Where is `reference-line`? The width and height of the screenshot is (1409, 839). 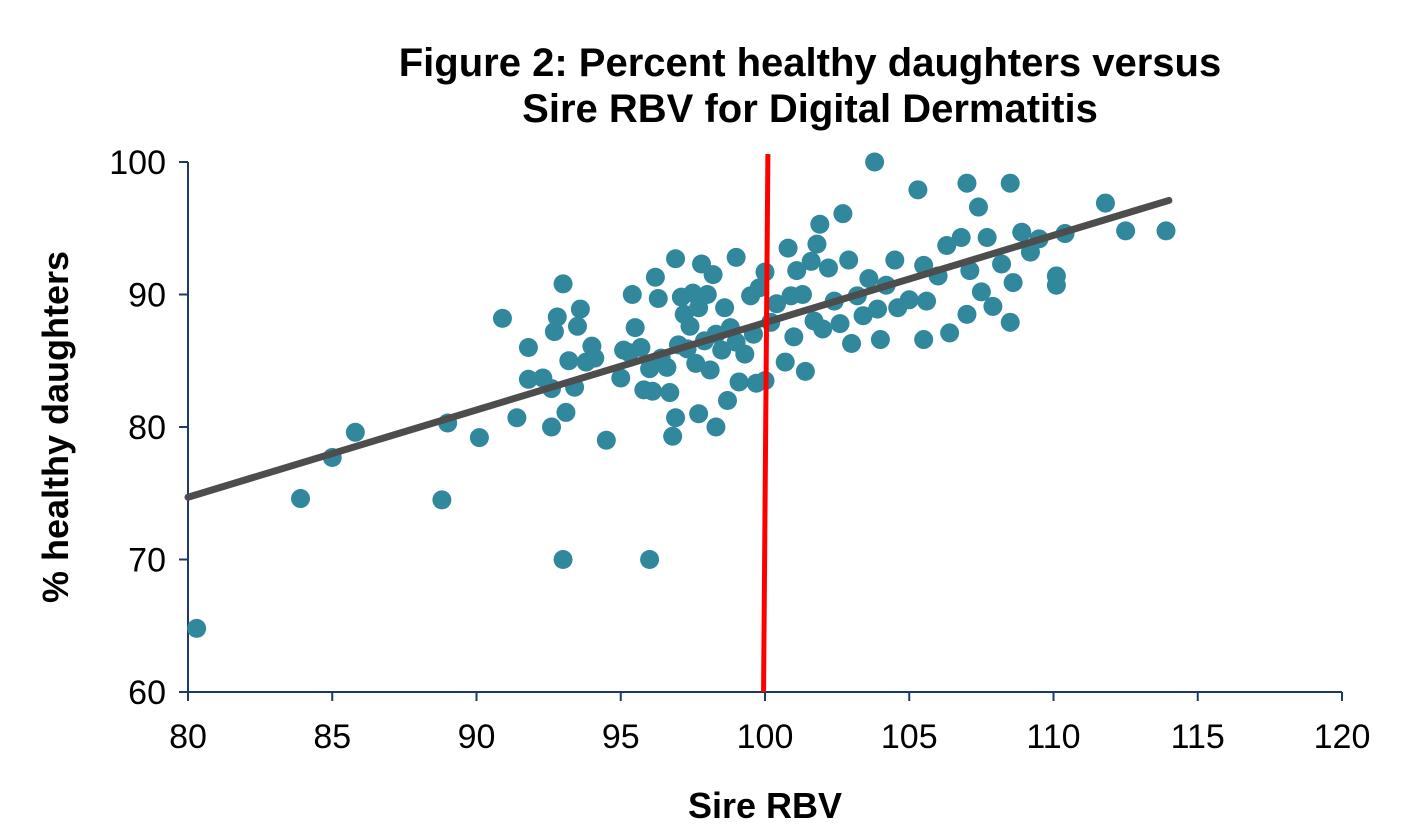
reference-line is located at coordinates (766, 423).